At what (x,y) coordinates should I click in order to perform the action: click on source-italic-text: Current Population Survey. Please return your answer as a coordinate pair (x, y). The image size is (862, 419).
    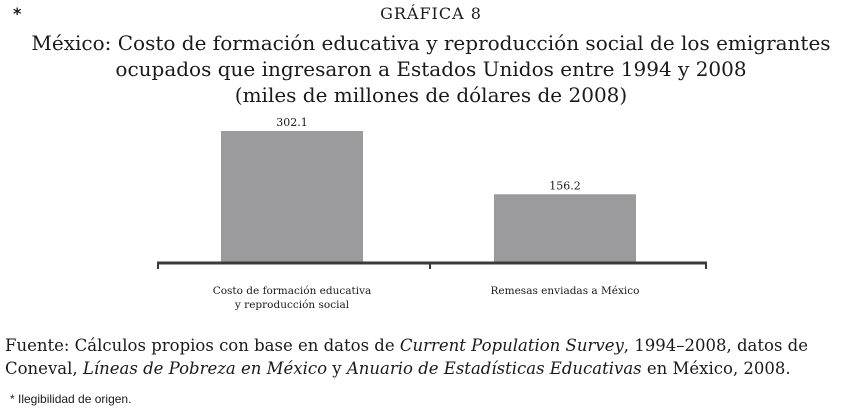
    Looking at the image, I should click on (511, 345).